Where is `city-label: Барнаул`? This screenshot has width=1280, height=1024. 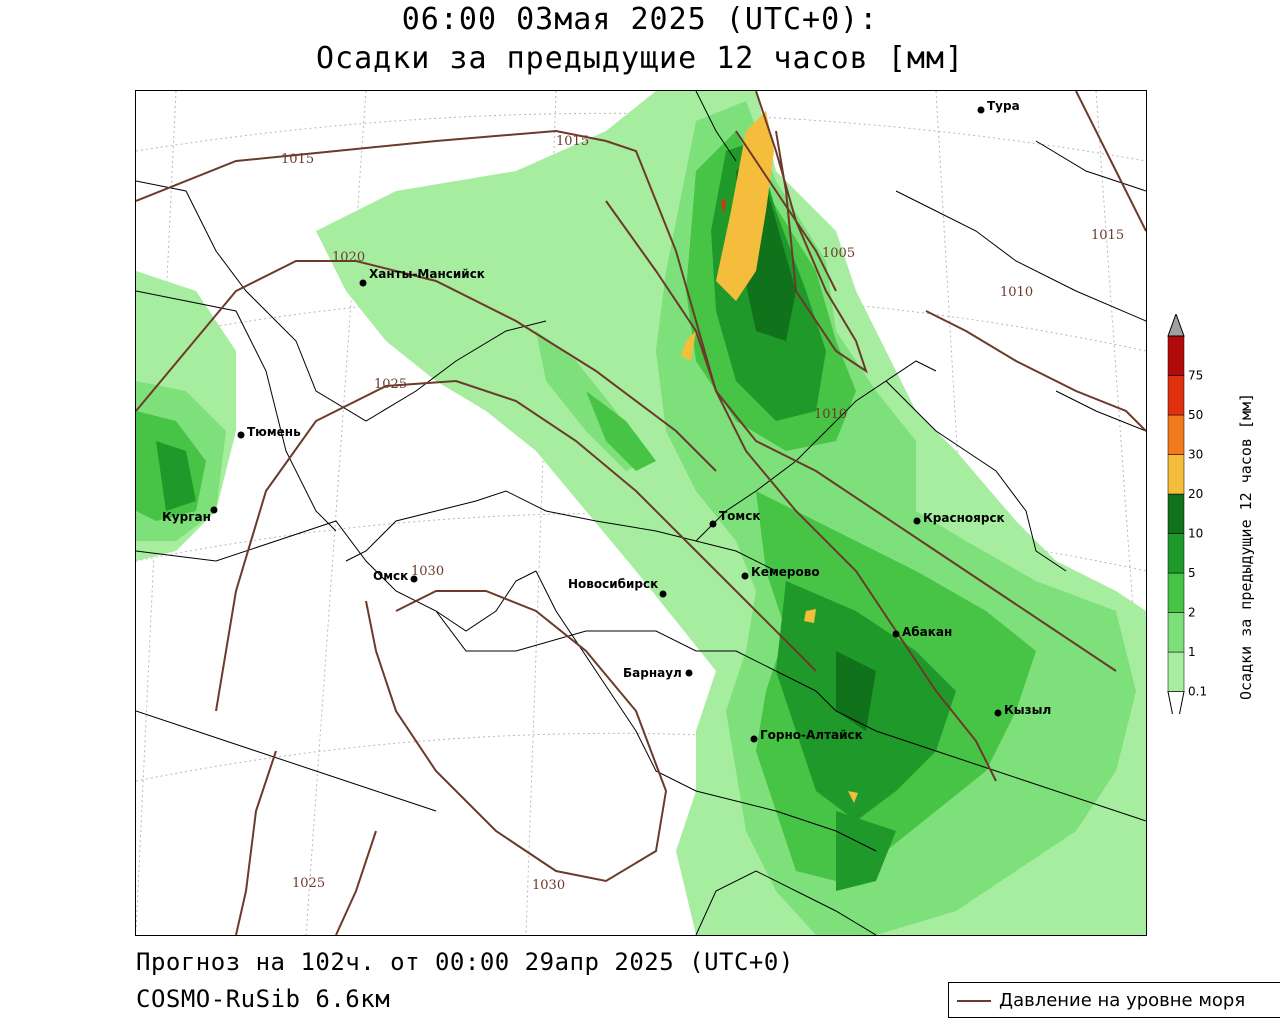 city-label: Барнаул is located at coordinates (652, 673).